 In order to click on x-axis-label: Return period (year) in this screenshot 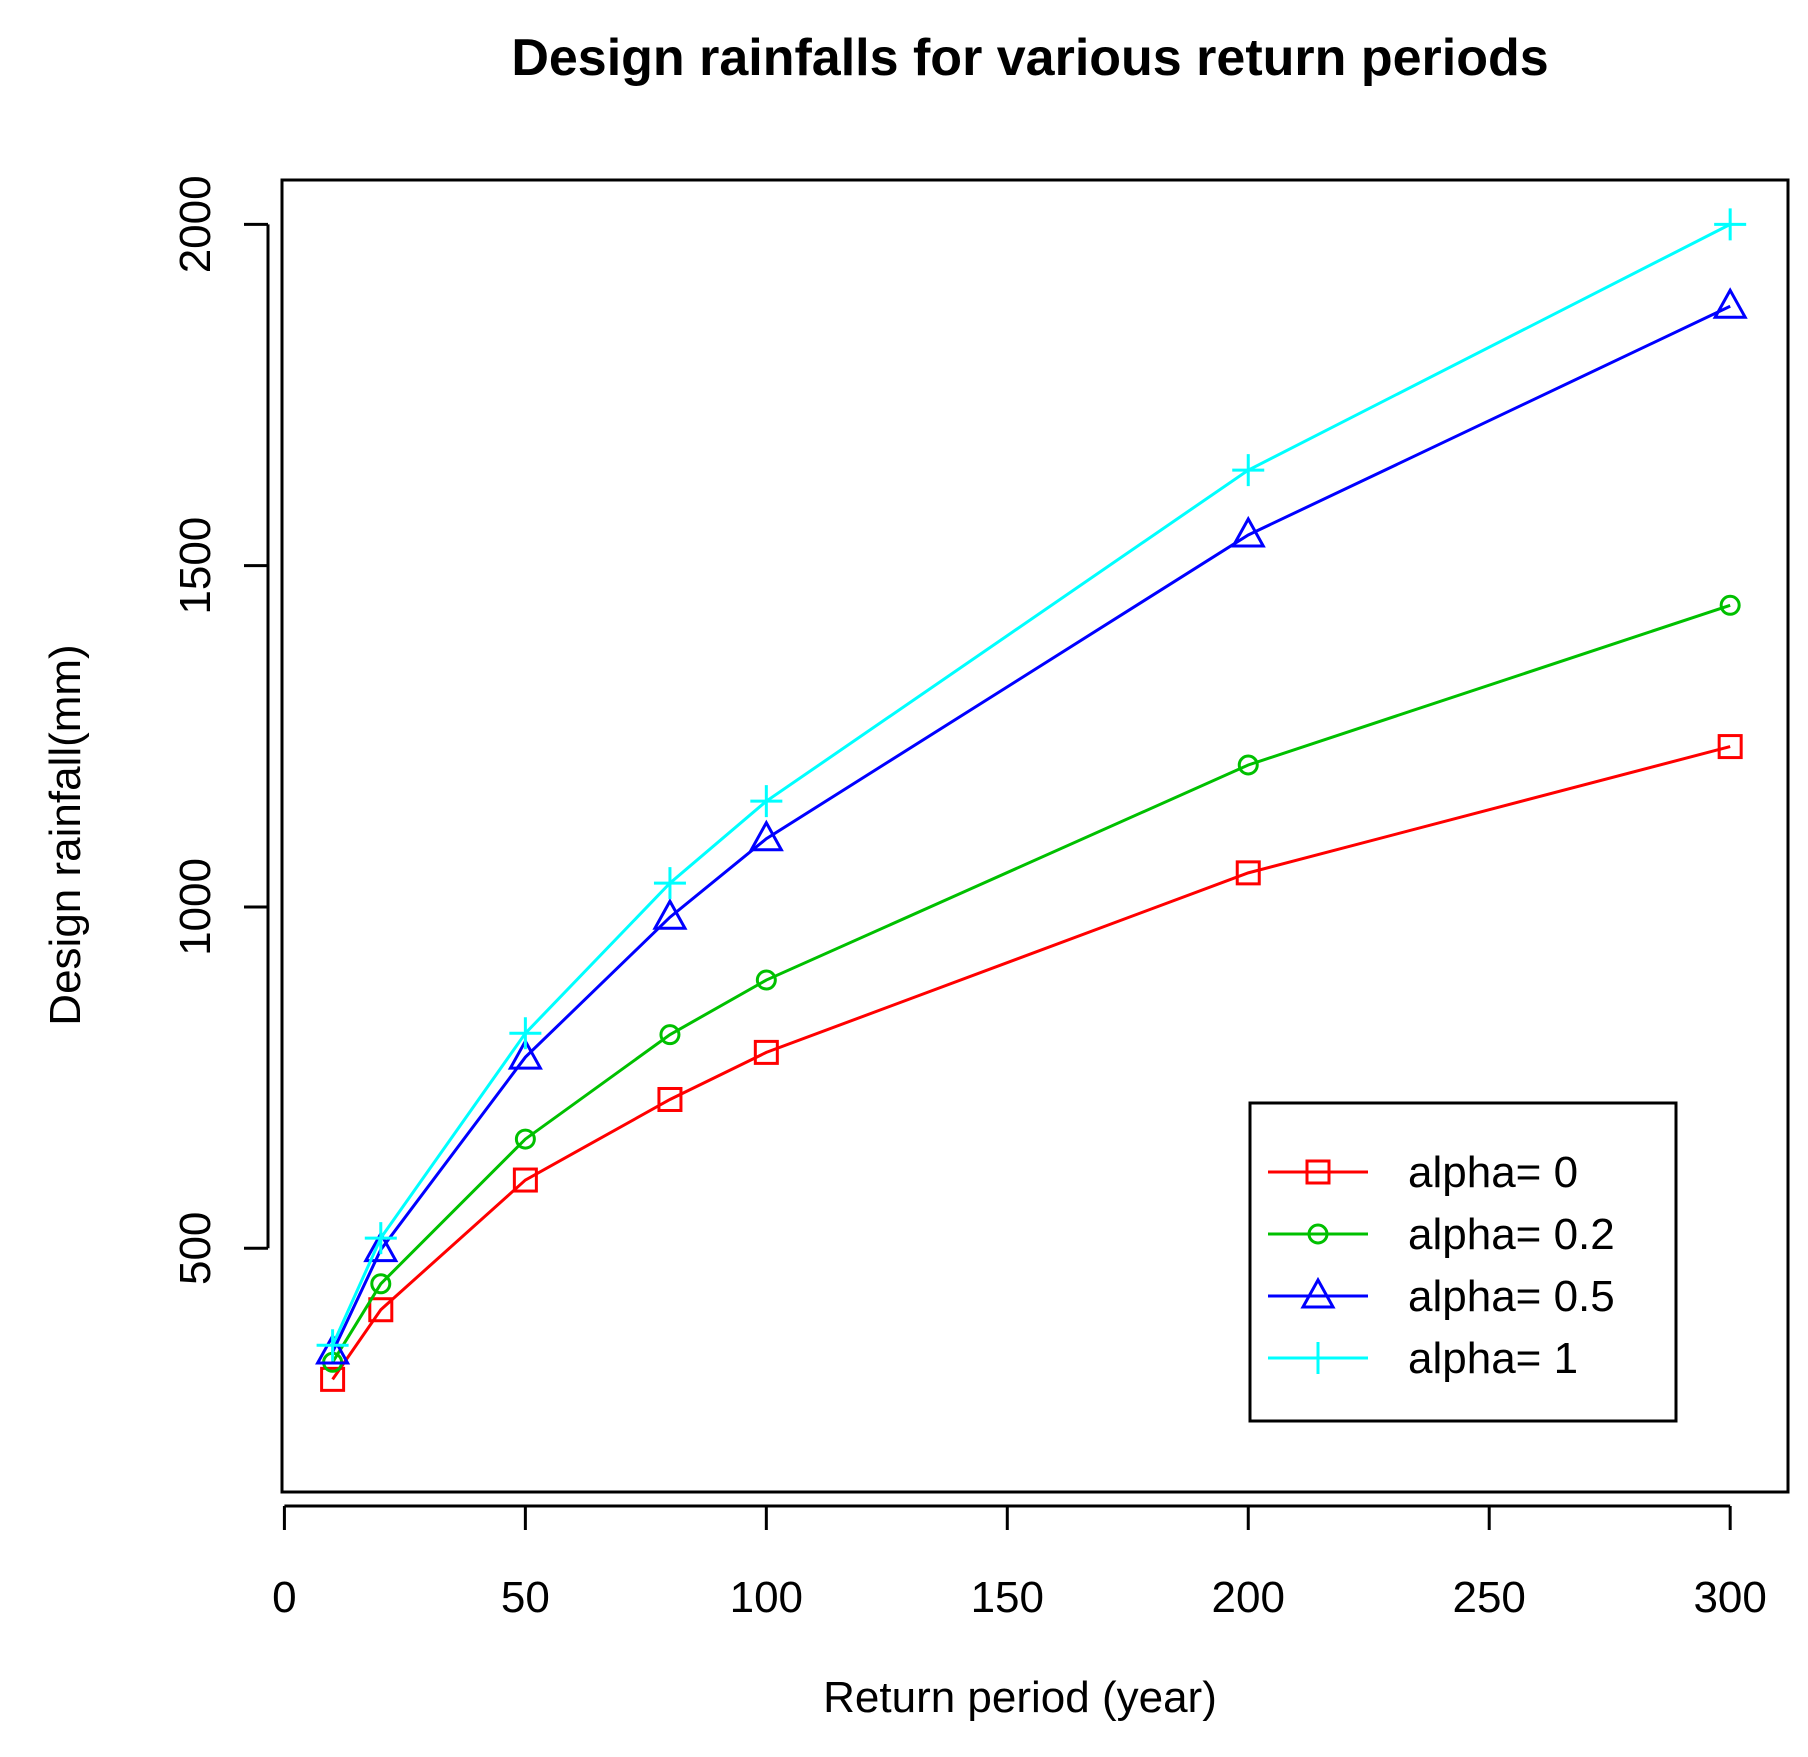, I will do `click(1020, 1697)`.